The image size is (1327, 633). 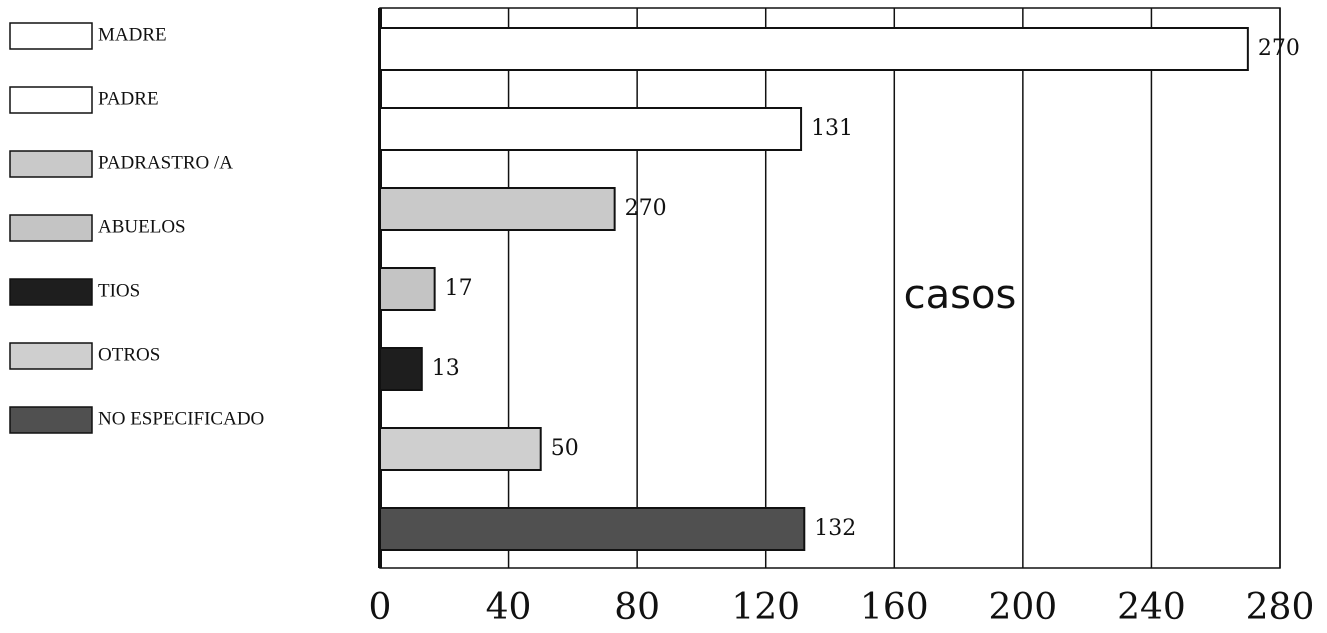 What do you see at coordinates (446, 368) in the screenshot?
I see `value-label: 13` at bounding box center [446, 368].